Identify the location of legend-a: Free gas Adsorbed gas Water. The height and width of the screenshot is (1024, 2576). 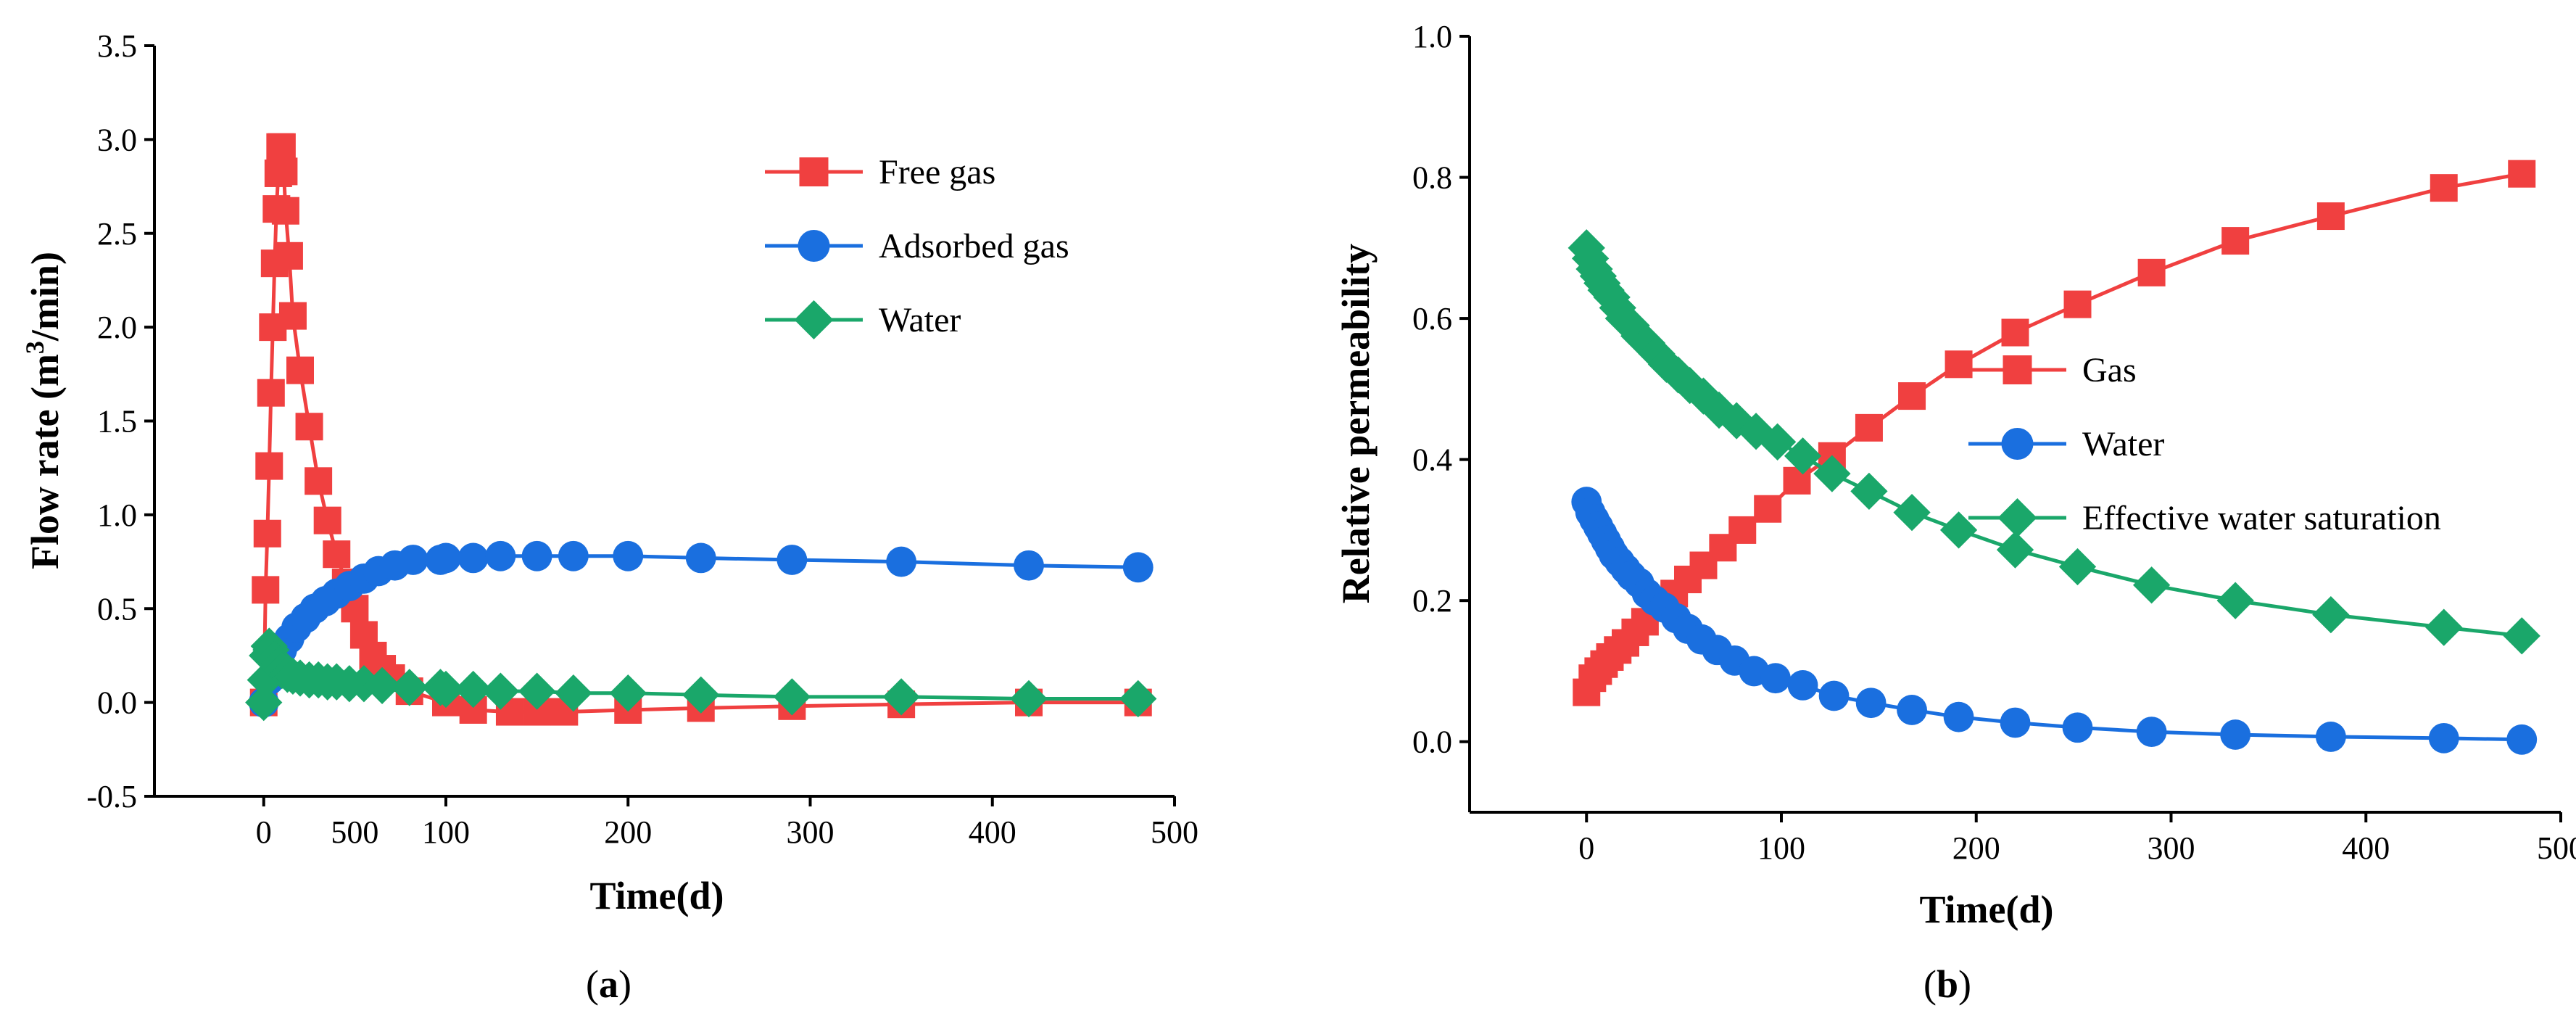
(917, 246).